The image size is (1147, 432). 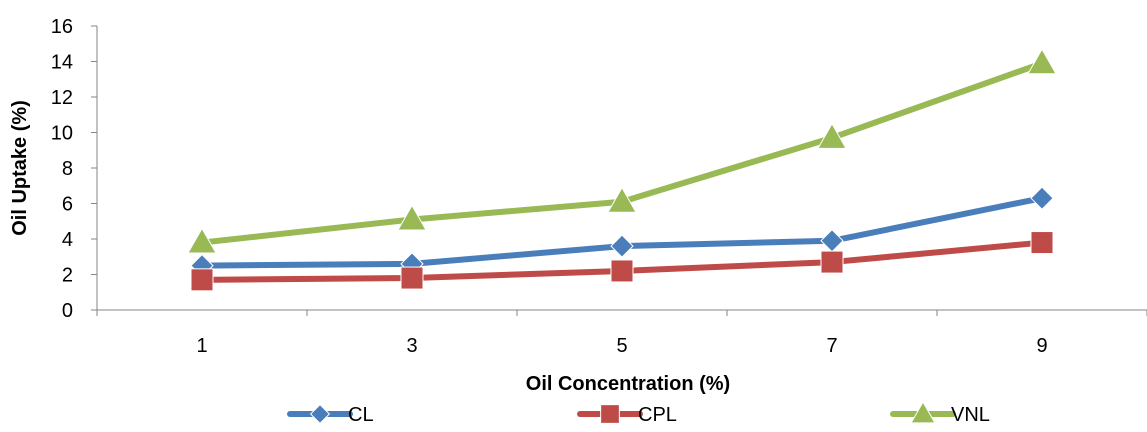 What do you see at coordinates (62, 98) in the screenshot?
I see `y-tick-label: 12` at bounding box center [62, 98].